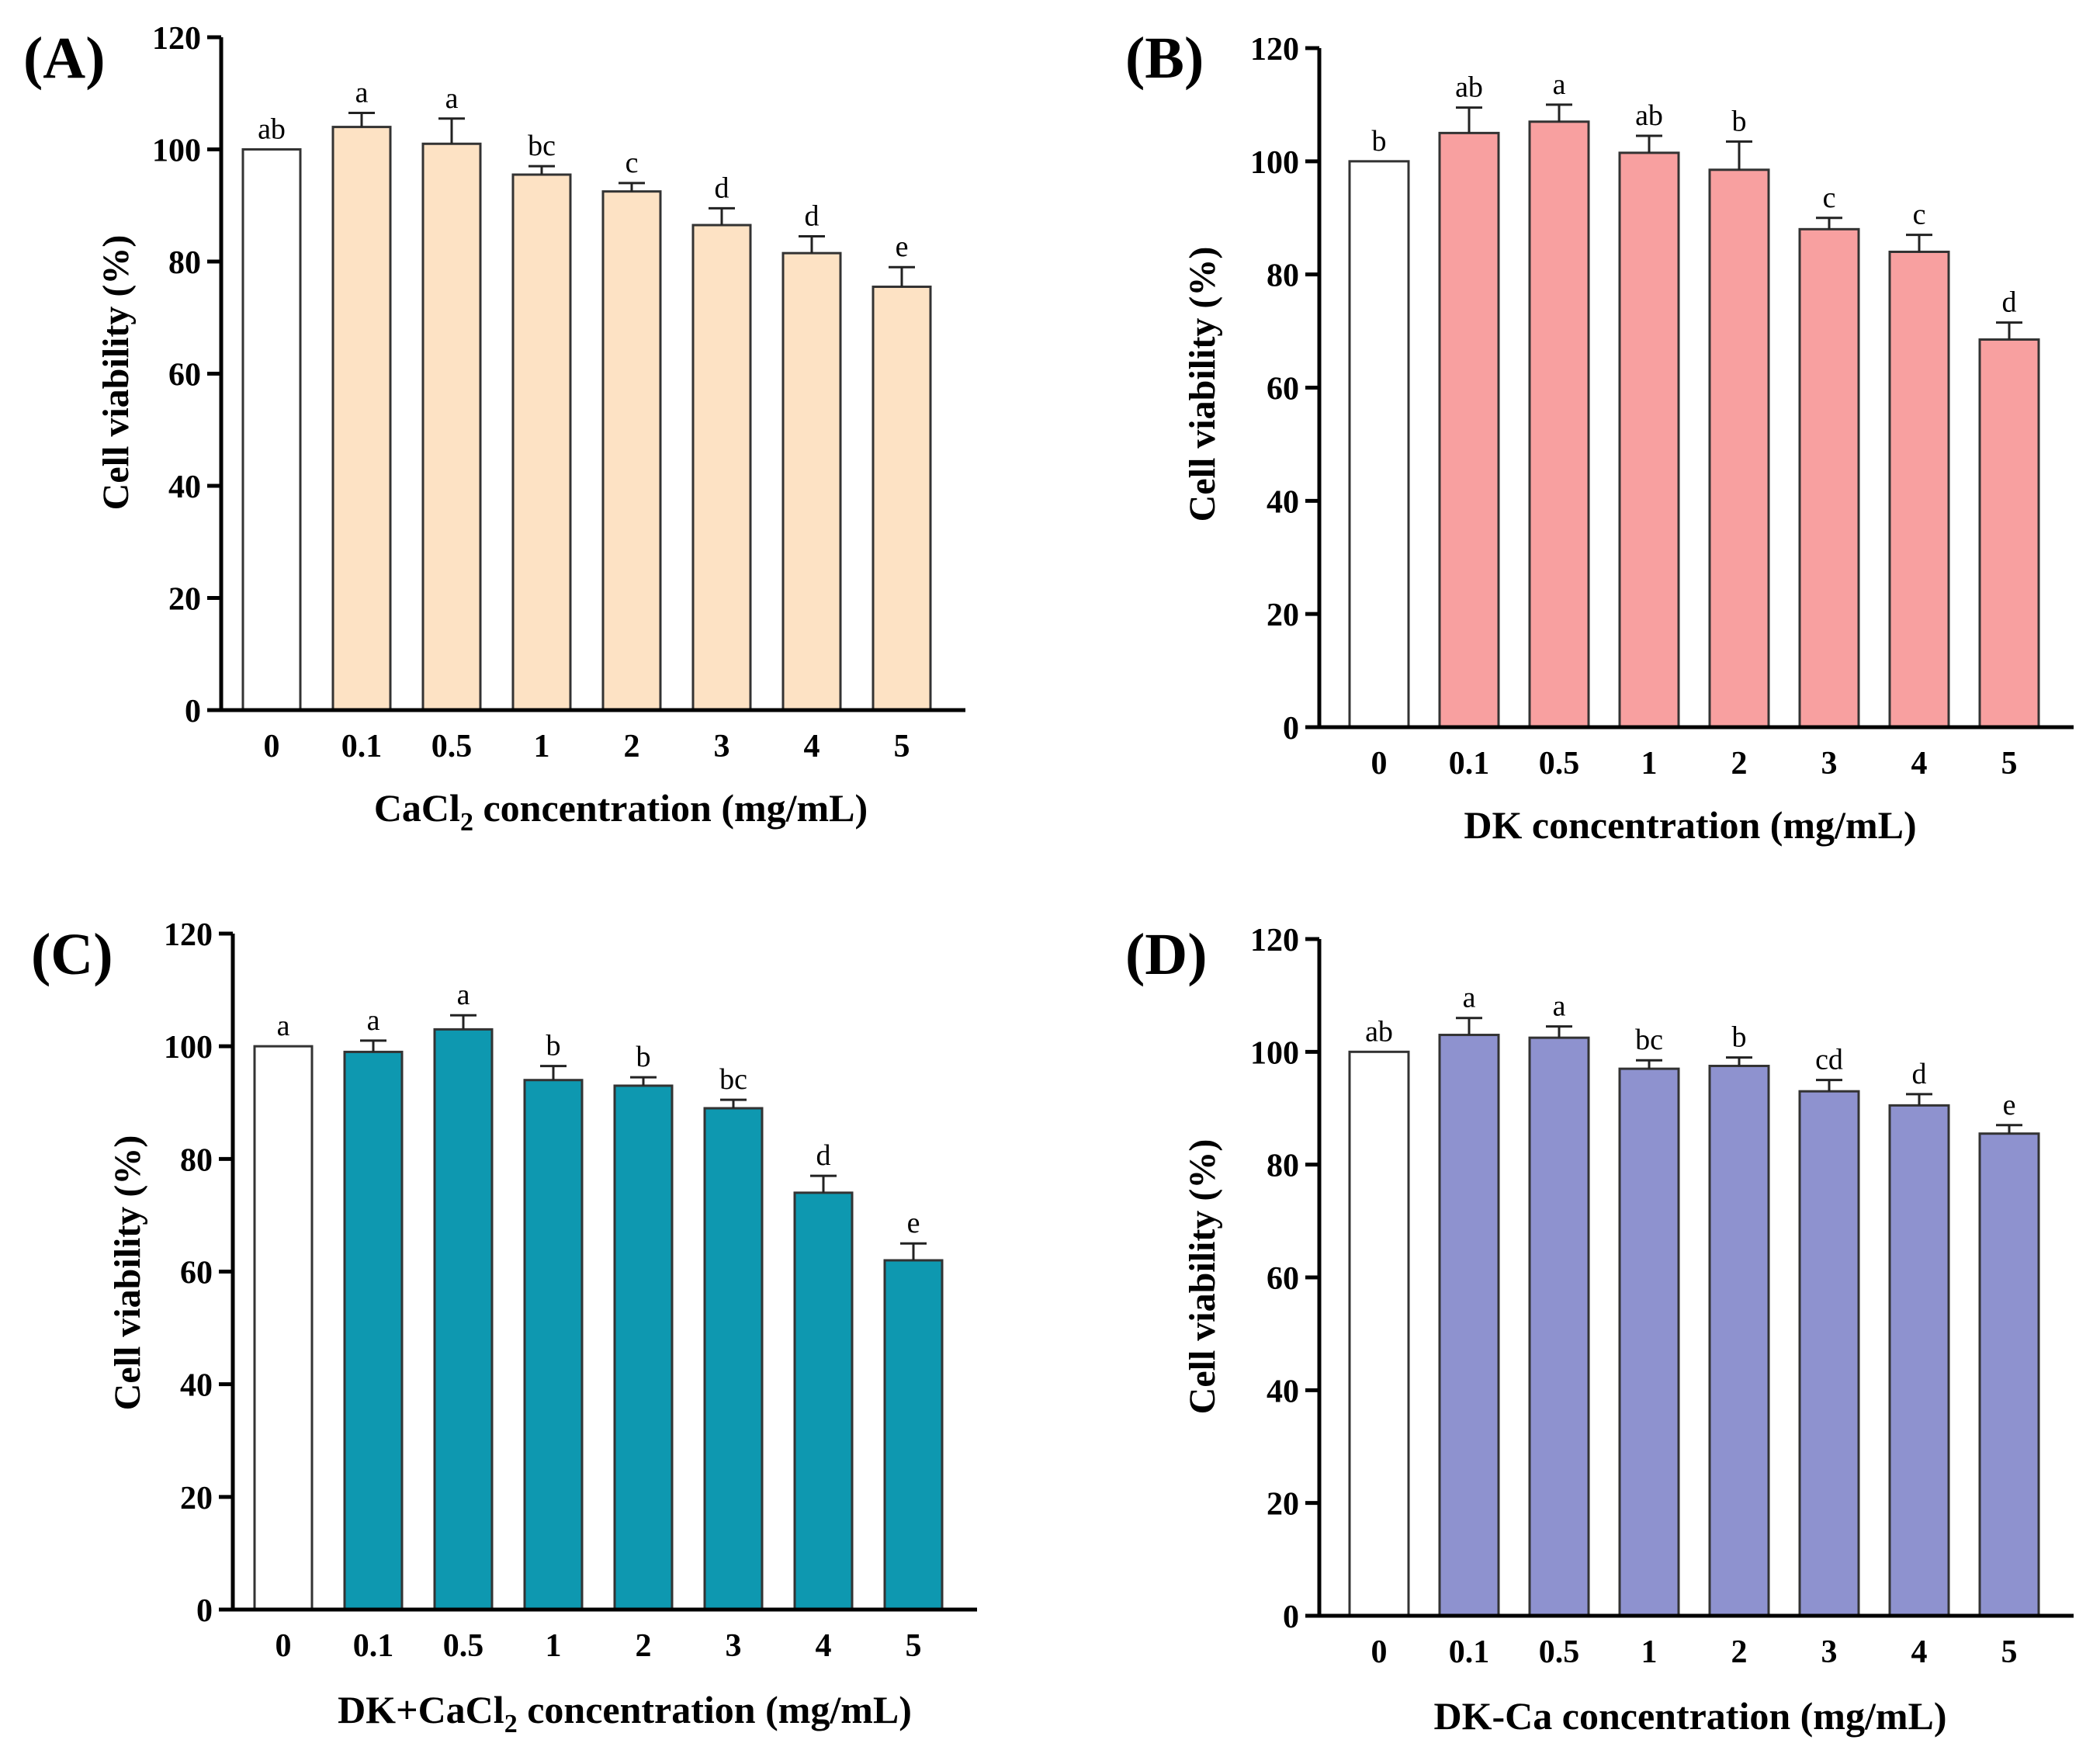 The height and width of the screenshot is (1764, 2100). I want to click on x-axis-label: CaCl2 concentration (mg/mL), so click(621, 811).